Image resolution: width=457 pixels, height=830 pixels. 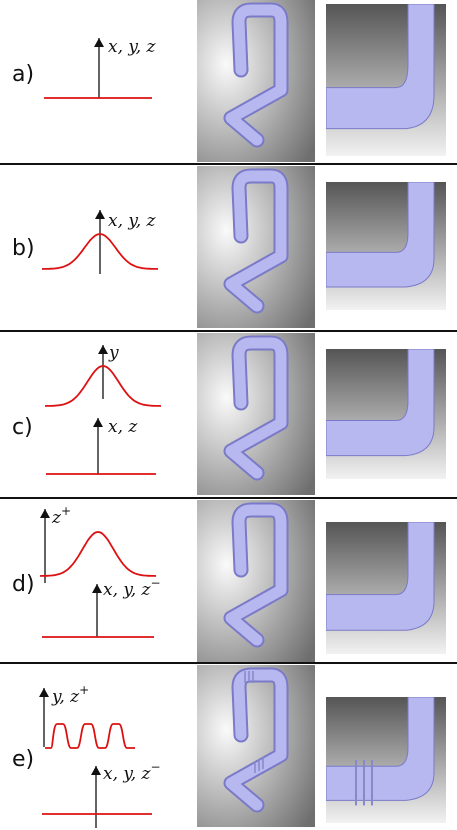 What do you see at coordinates (23, 584) in the screenshot?
I see `row-label: d)` at bounding box center [23, 584].